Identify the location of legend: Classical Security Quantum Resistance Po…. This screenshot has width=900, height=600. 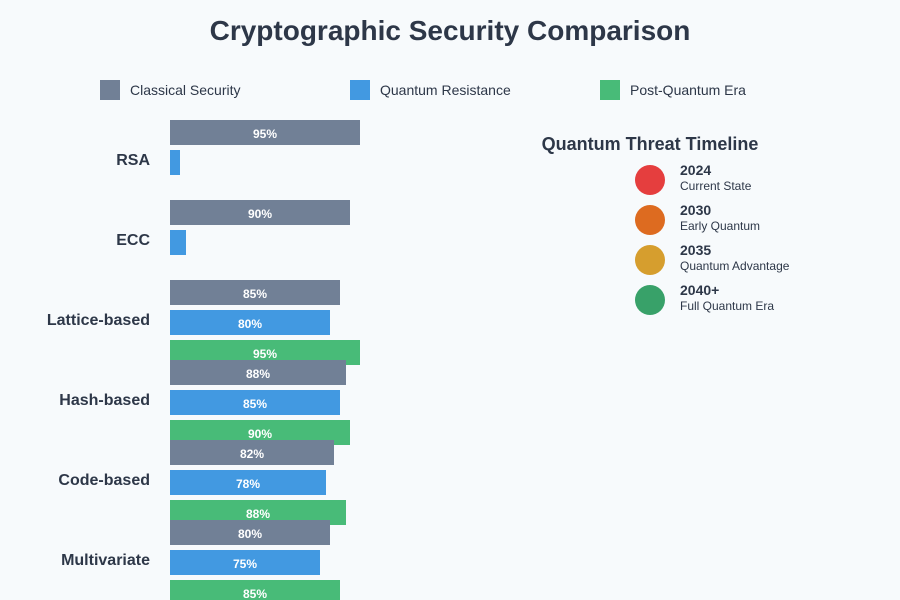
(423, 90).